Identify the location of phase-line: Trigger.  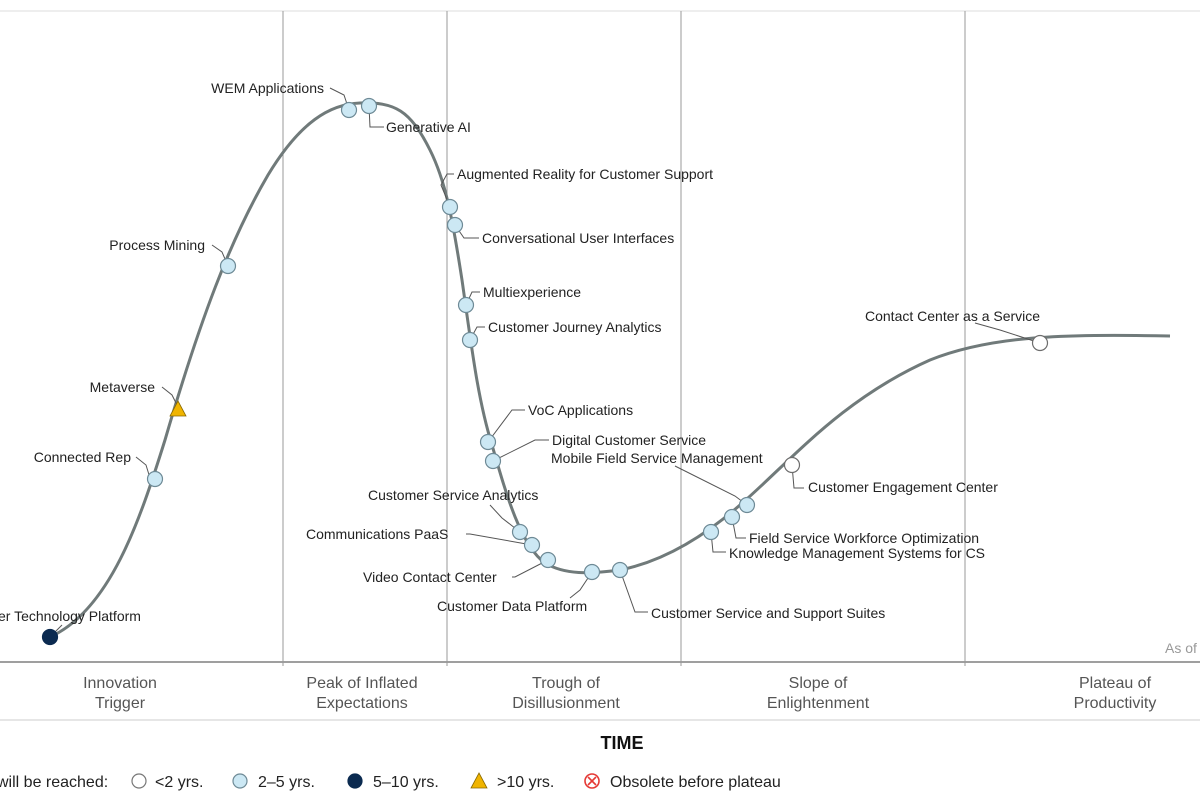
(120, 703).